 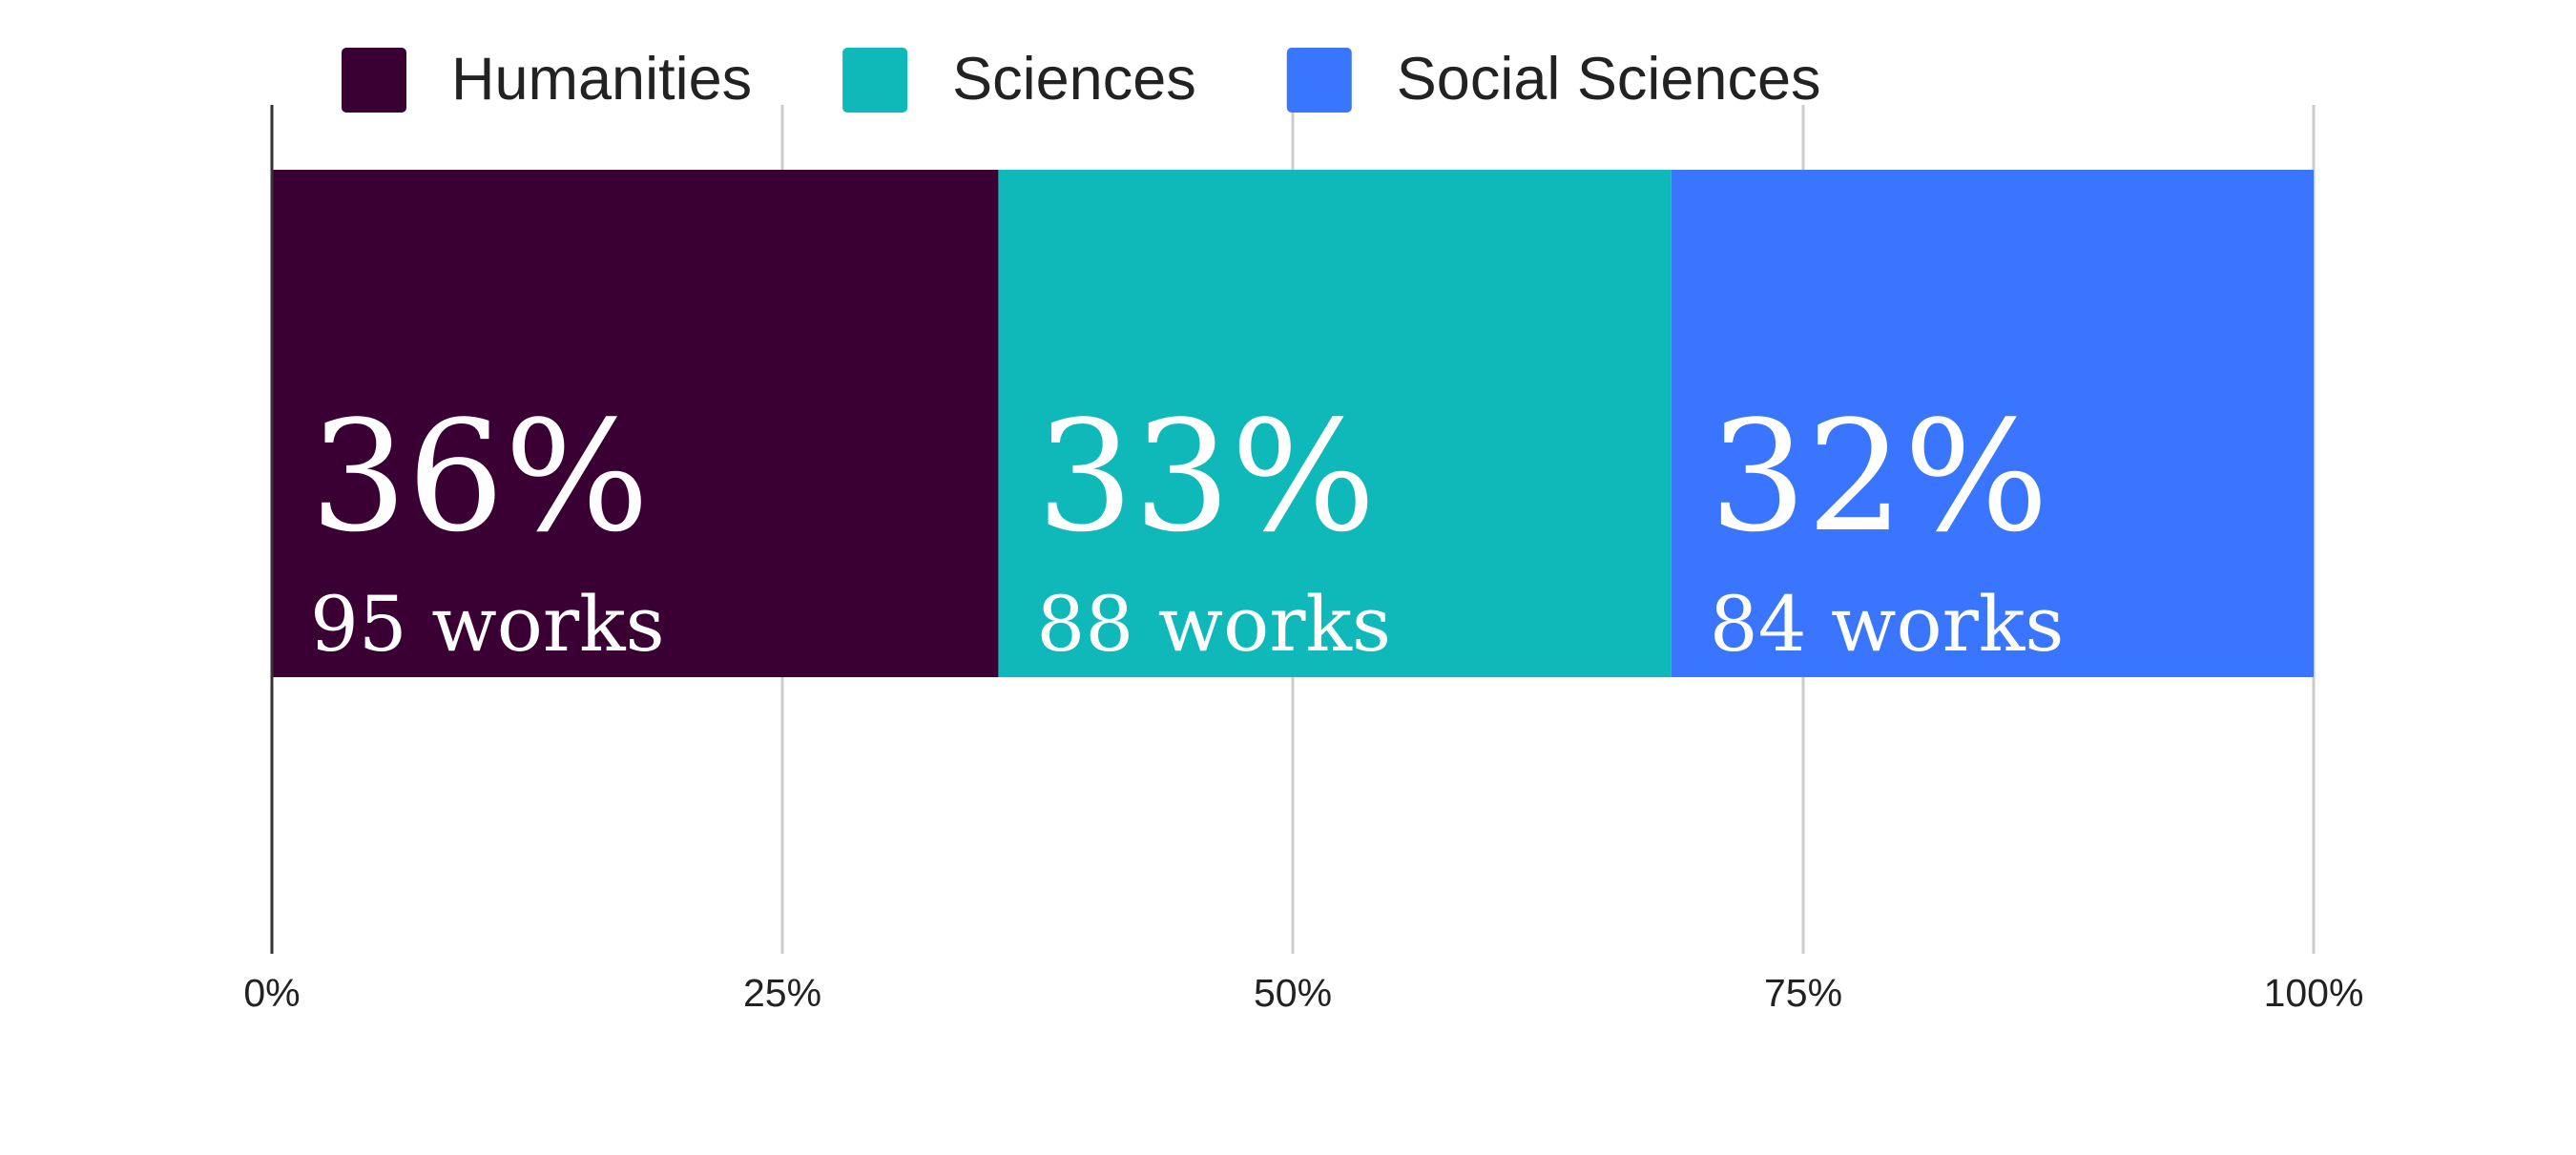 I want to click on legend-label: Social Sciences, so click(x=1609, y=79).